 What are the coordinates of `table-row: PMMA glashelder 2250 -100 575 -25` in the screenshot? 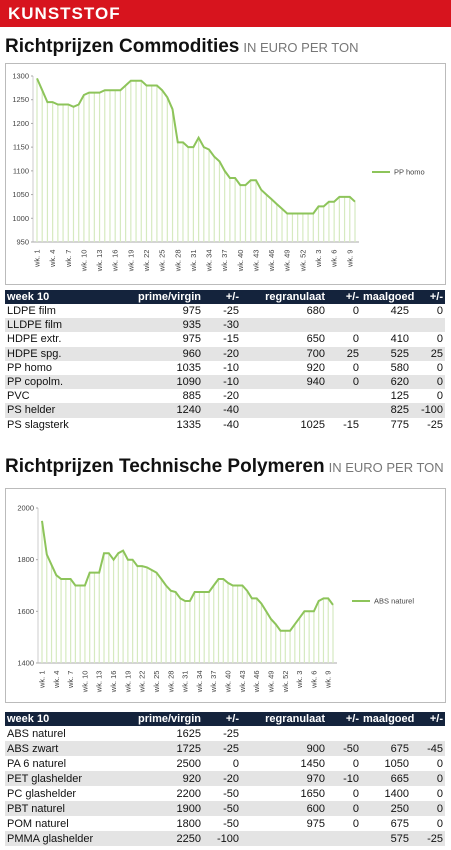 It's located at (225, 838).